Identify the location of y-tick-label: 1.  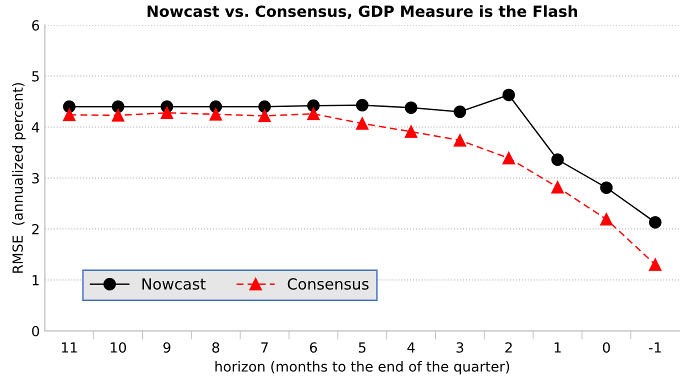
(35, 280).